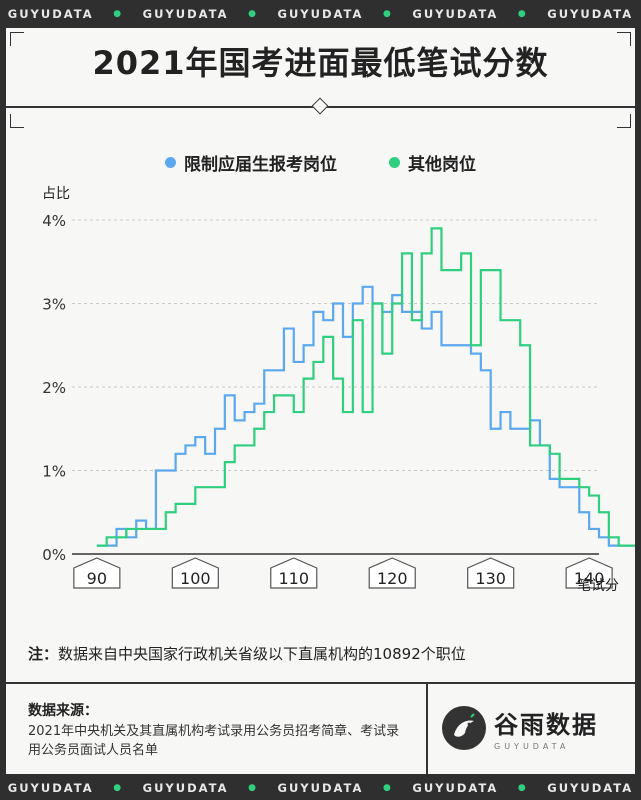 This screenshot has height=800, width=641. Describe the element at coordinates (214, 741) in the screenshot. I see `source-text: 2021年中央机关及其直属机构考试录用公务员招考简章、考试录用公务员面试人员名单` at that location.